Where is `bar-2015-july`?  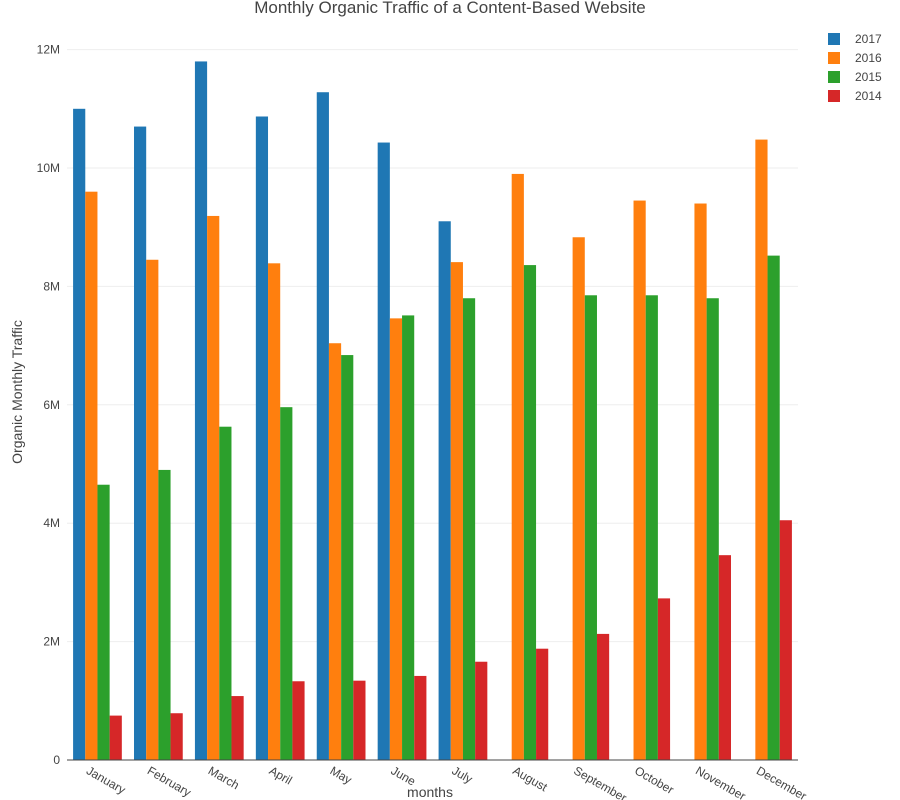 bar-2015-july is located at coordinates (469, 529).